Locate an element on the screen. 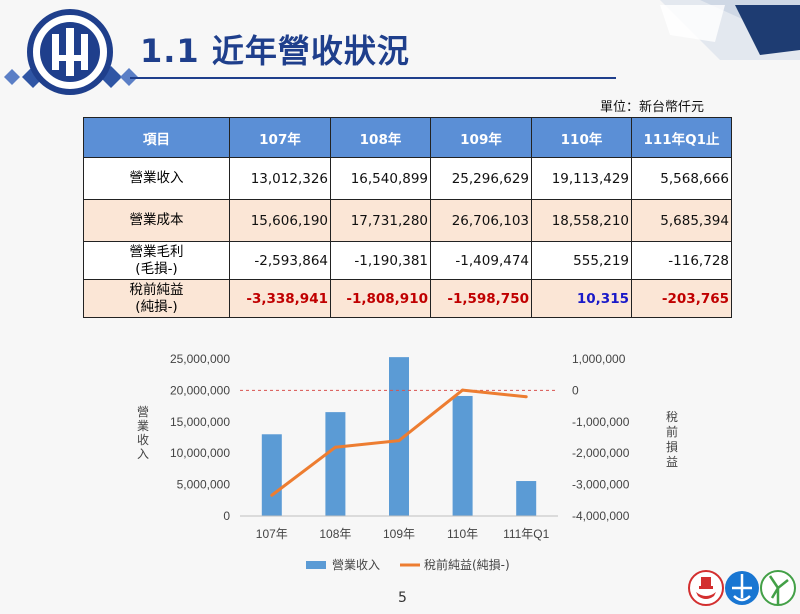 The height and width of the screenshot is (614, 800). y-tick-label: 20,000,000 is located at coordinates (200, 390).